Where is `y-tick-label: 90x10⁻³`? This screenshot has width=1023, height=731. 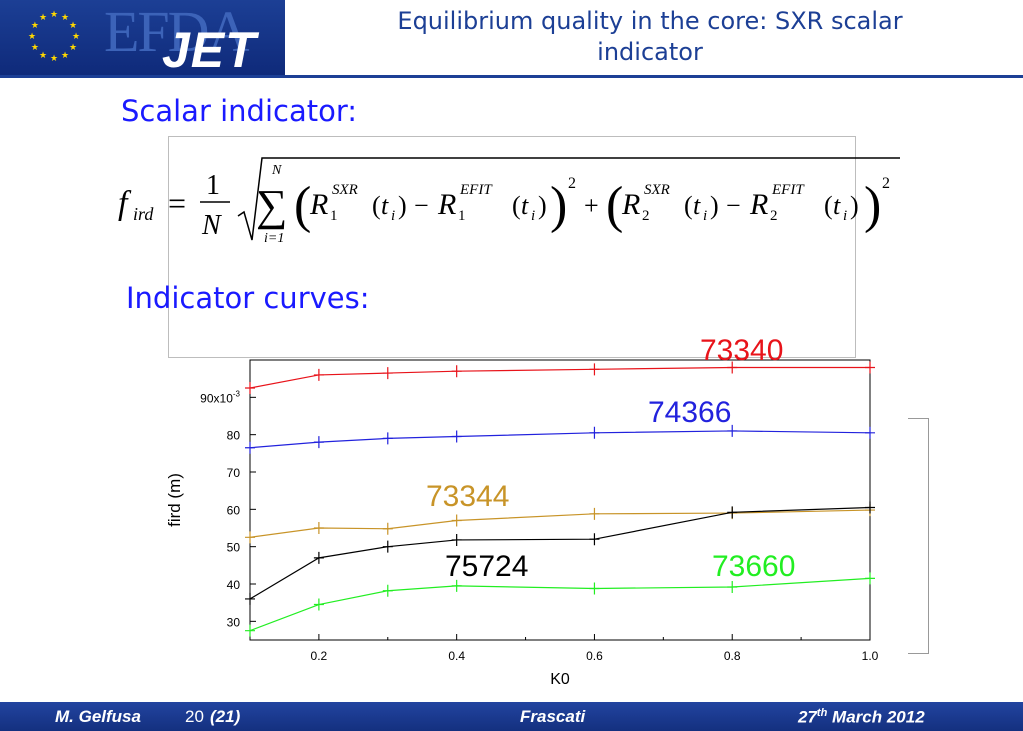
y-tick-label: 90x10⁻³ is located at coordinates (220, 397).